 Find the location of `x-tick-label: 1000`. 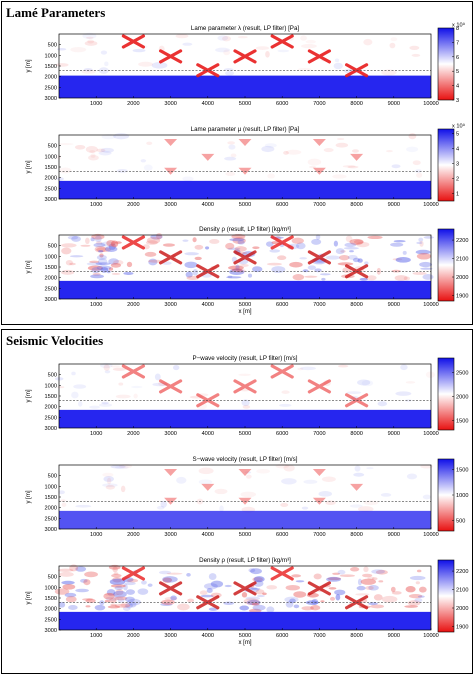

x-tick-label: 1000 is located at coordinates (96, 535).